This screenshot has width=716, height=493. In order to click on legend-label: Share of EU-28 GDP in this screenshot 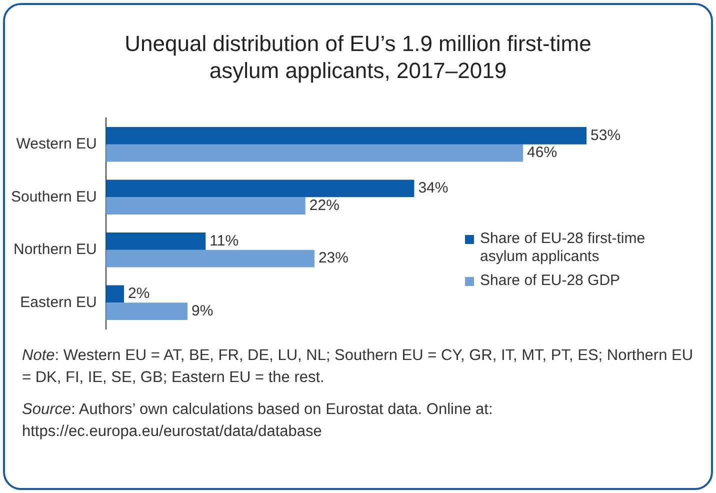, I will do `click(550, 281)`.